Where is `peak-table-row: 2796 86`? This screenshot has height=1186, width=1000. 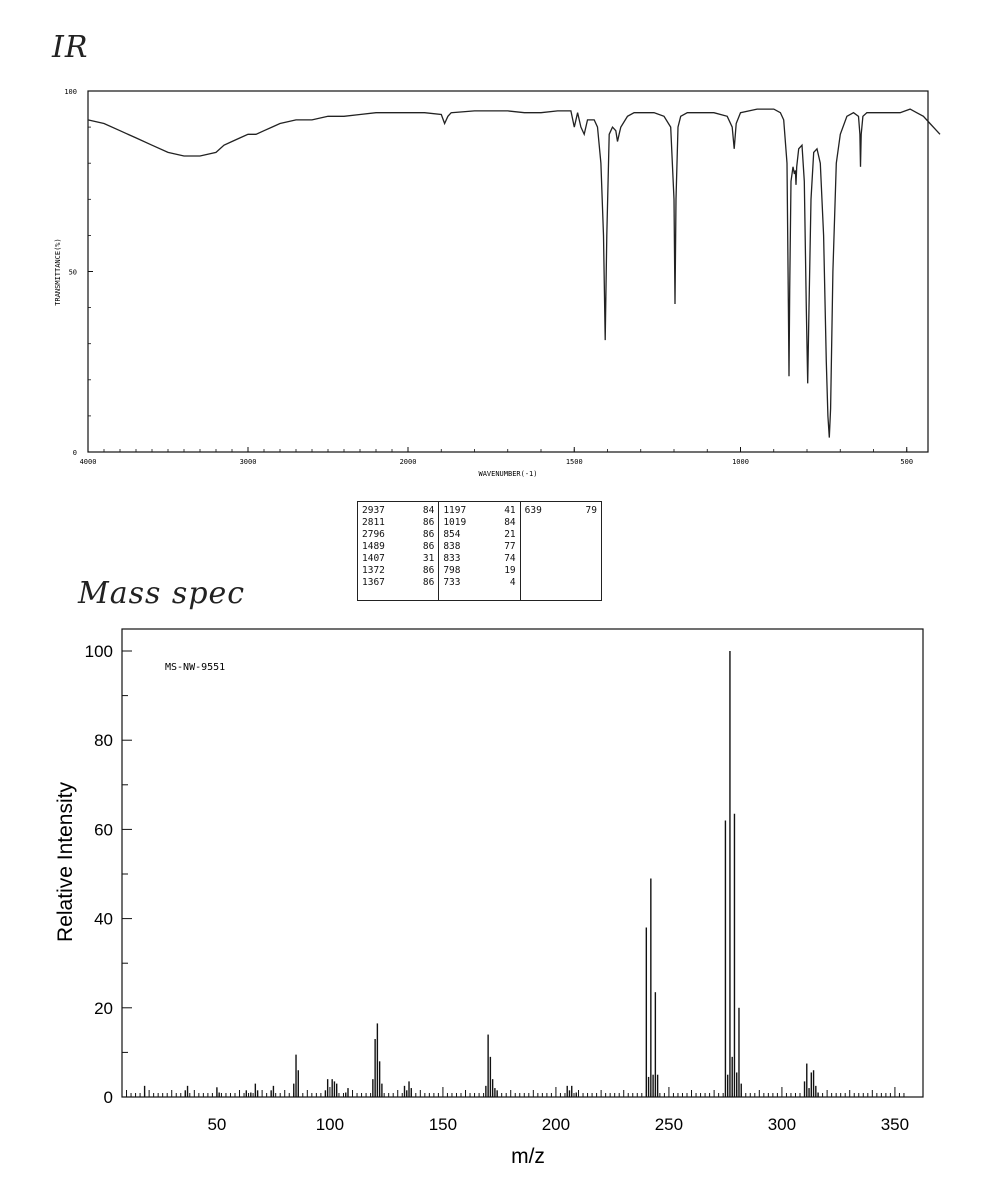
peak-table-row: 2796 86 is located at coordinates (398, 535).